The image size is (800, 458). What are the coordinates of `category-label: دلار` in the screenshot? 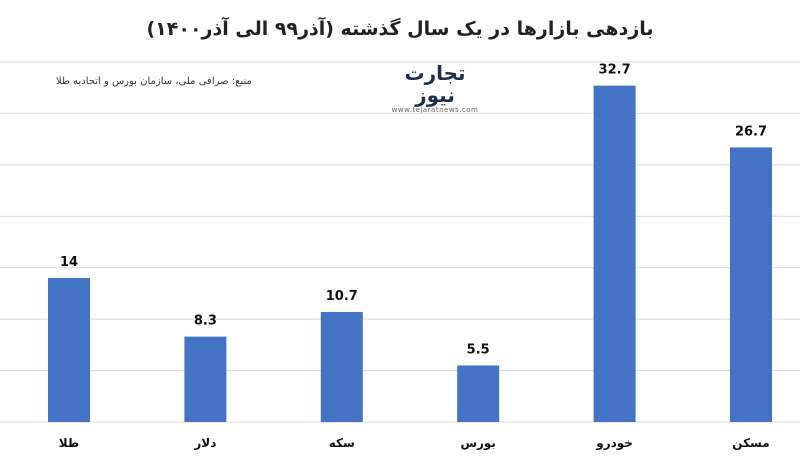 It's located at (204, 443).